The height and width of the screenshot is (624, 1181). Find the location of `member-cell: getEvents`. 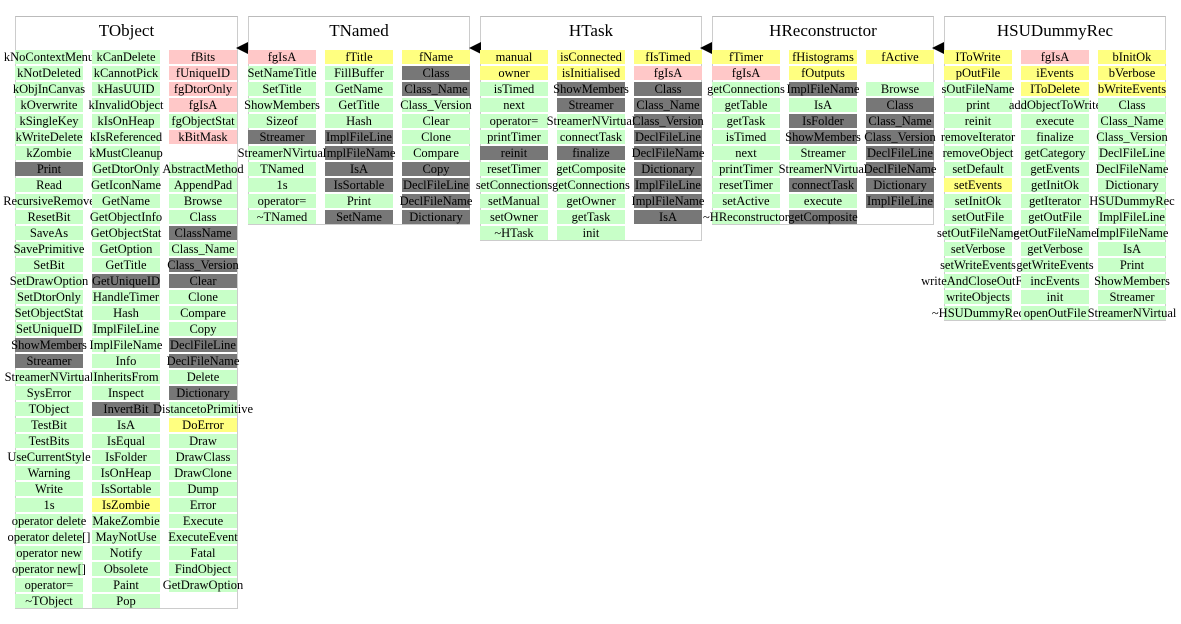

member-cell: getEvents is located at coordinates (1055, 169).